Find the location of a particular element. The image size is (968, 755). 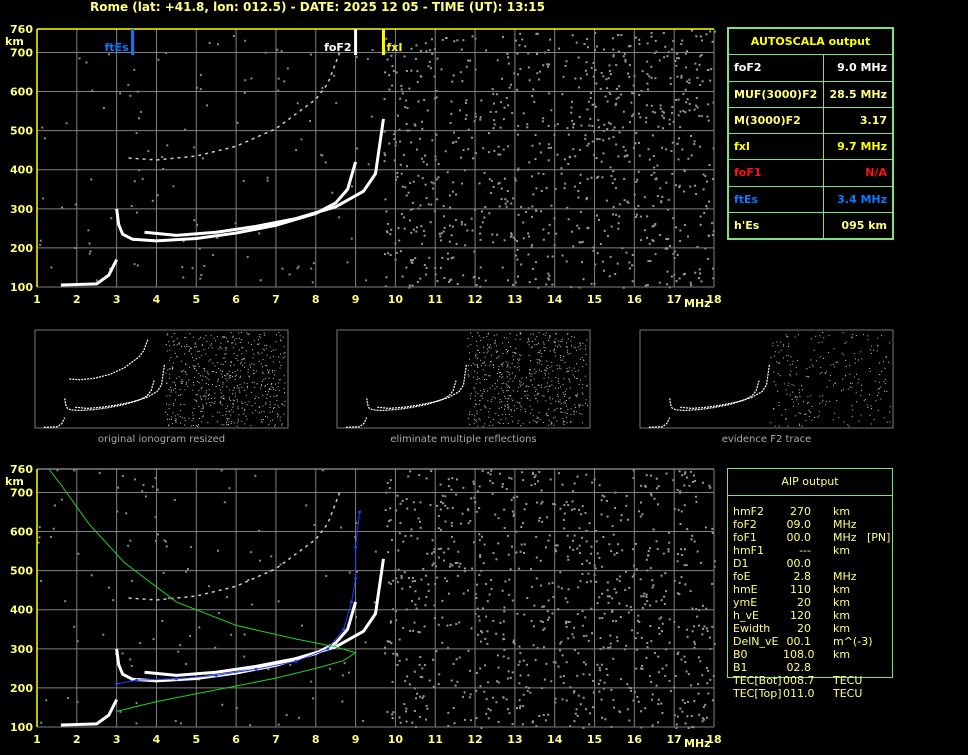

y-tick-label: 200 is located at coordinates (21, 248).